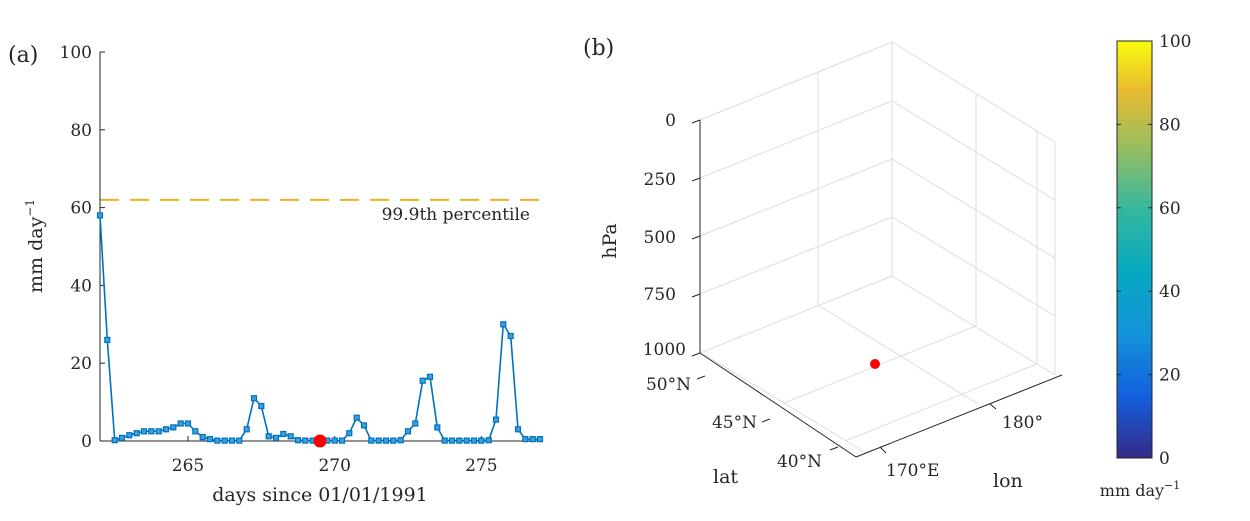 The image size is (1250, 521). I want to click on x-tick-label: 270, so click(334, 466).